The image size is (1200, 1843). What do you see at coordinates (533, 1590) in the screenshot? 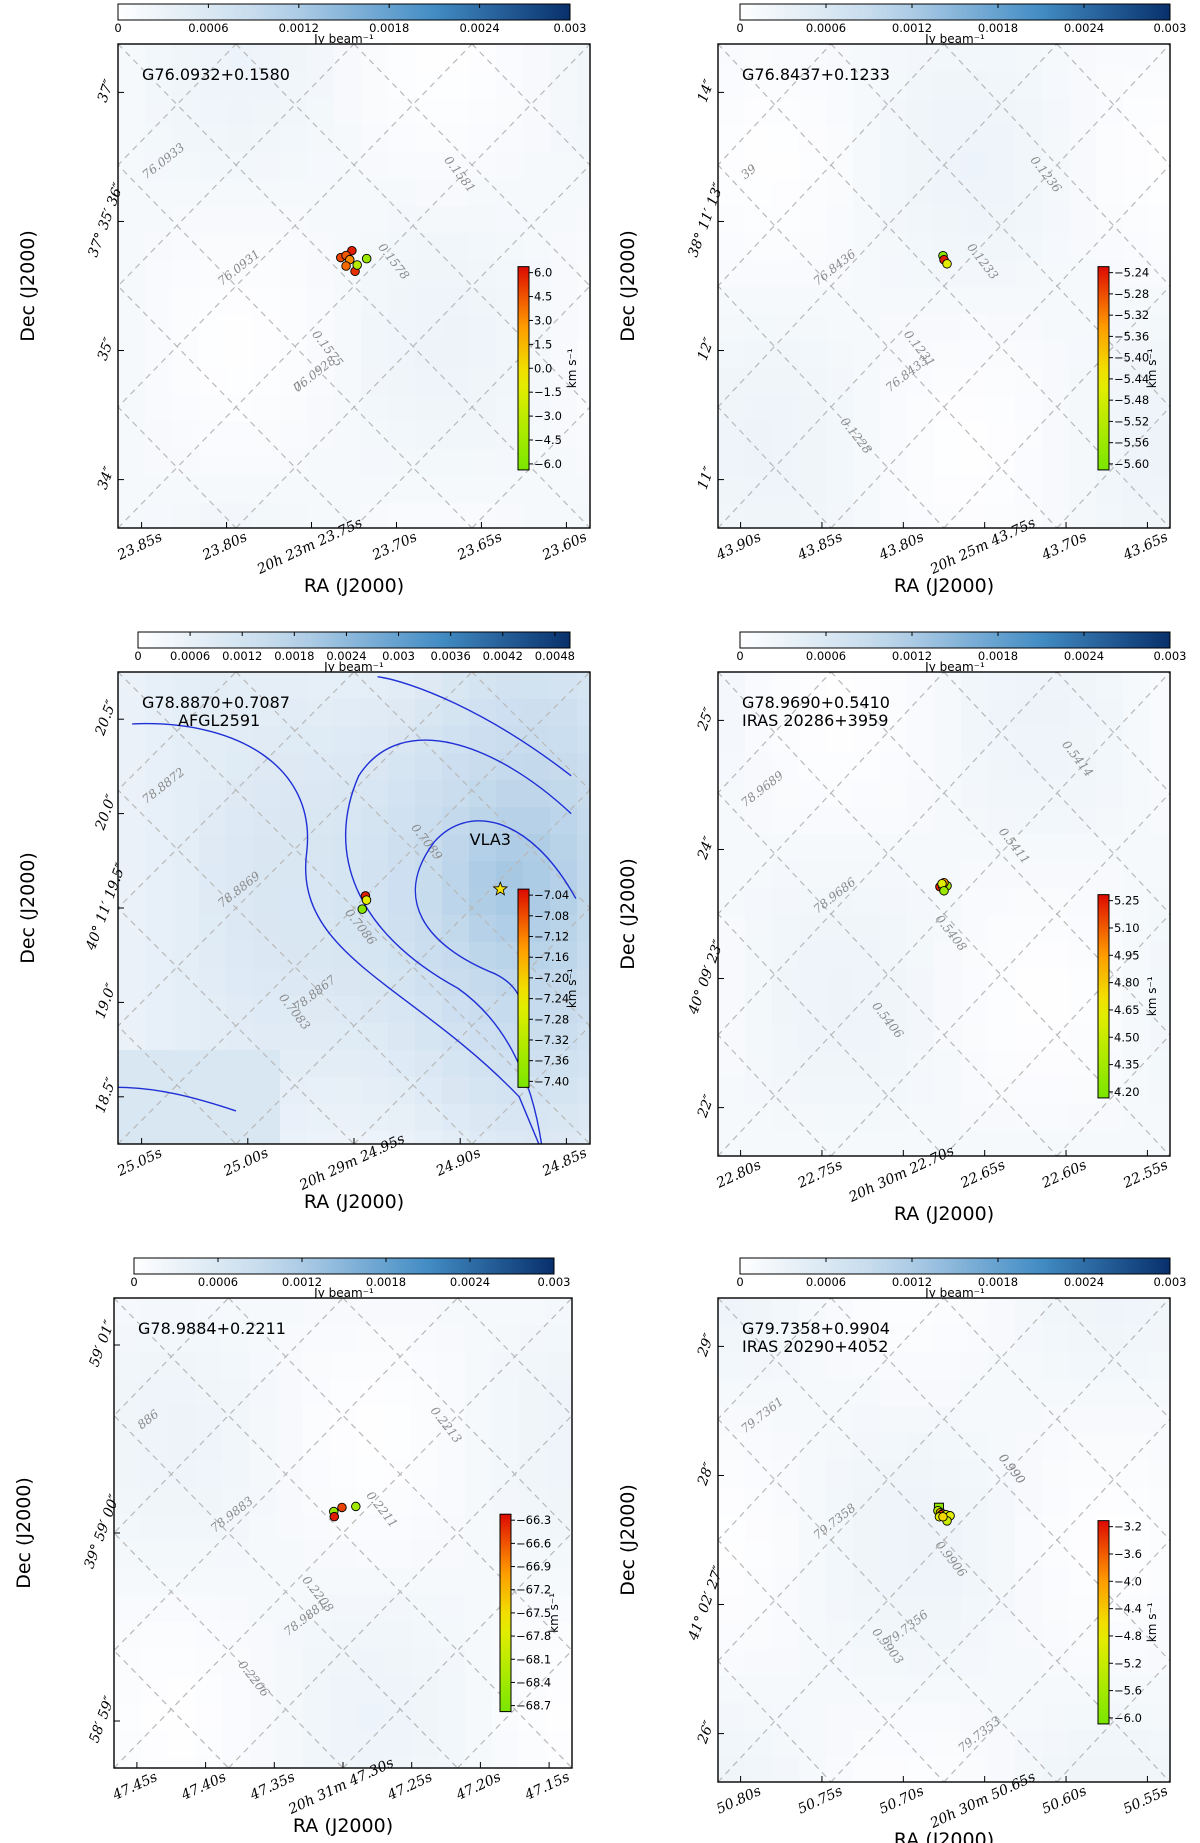
I see `velocity-colorbar-tick-label: −67.2` at bounding box center [533, 1590].